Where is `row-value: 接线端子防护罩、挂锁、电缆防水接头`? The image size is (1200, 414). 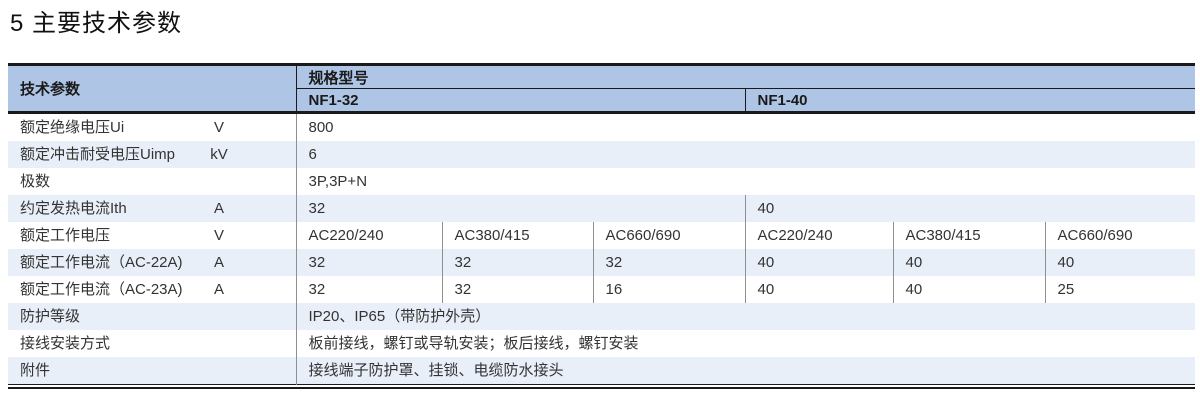 row-value: 接线端子防护罩、挂锁、电缆防水接头 is located at coordinates (745, 371).